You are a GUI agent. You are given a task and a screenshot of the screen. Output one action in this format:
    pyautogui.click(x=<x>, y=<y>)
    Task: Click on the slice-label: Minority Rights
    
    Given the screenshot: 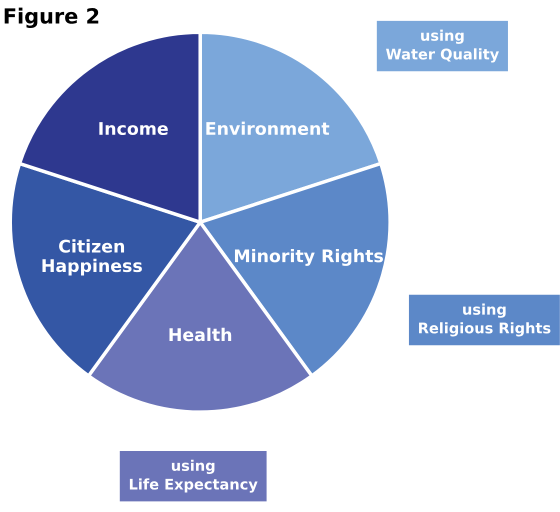 What is the action you would take?
    pyautogui.click(x=308, y=257)
    